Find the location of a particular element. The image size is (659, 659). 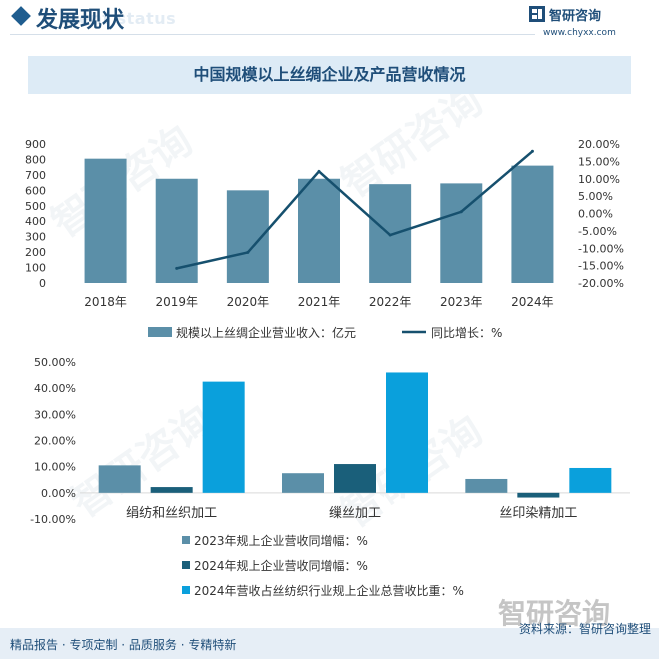

x-axis-tick-label: 丝印染精加工 is located at coordinates (538, 513).